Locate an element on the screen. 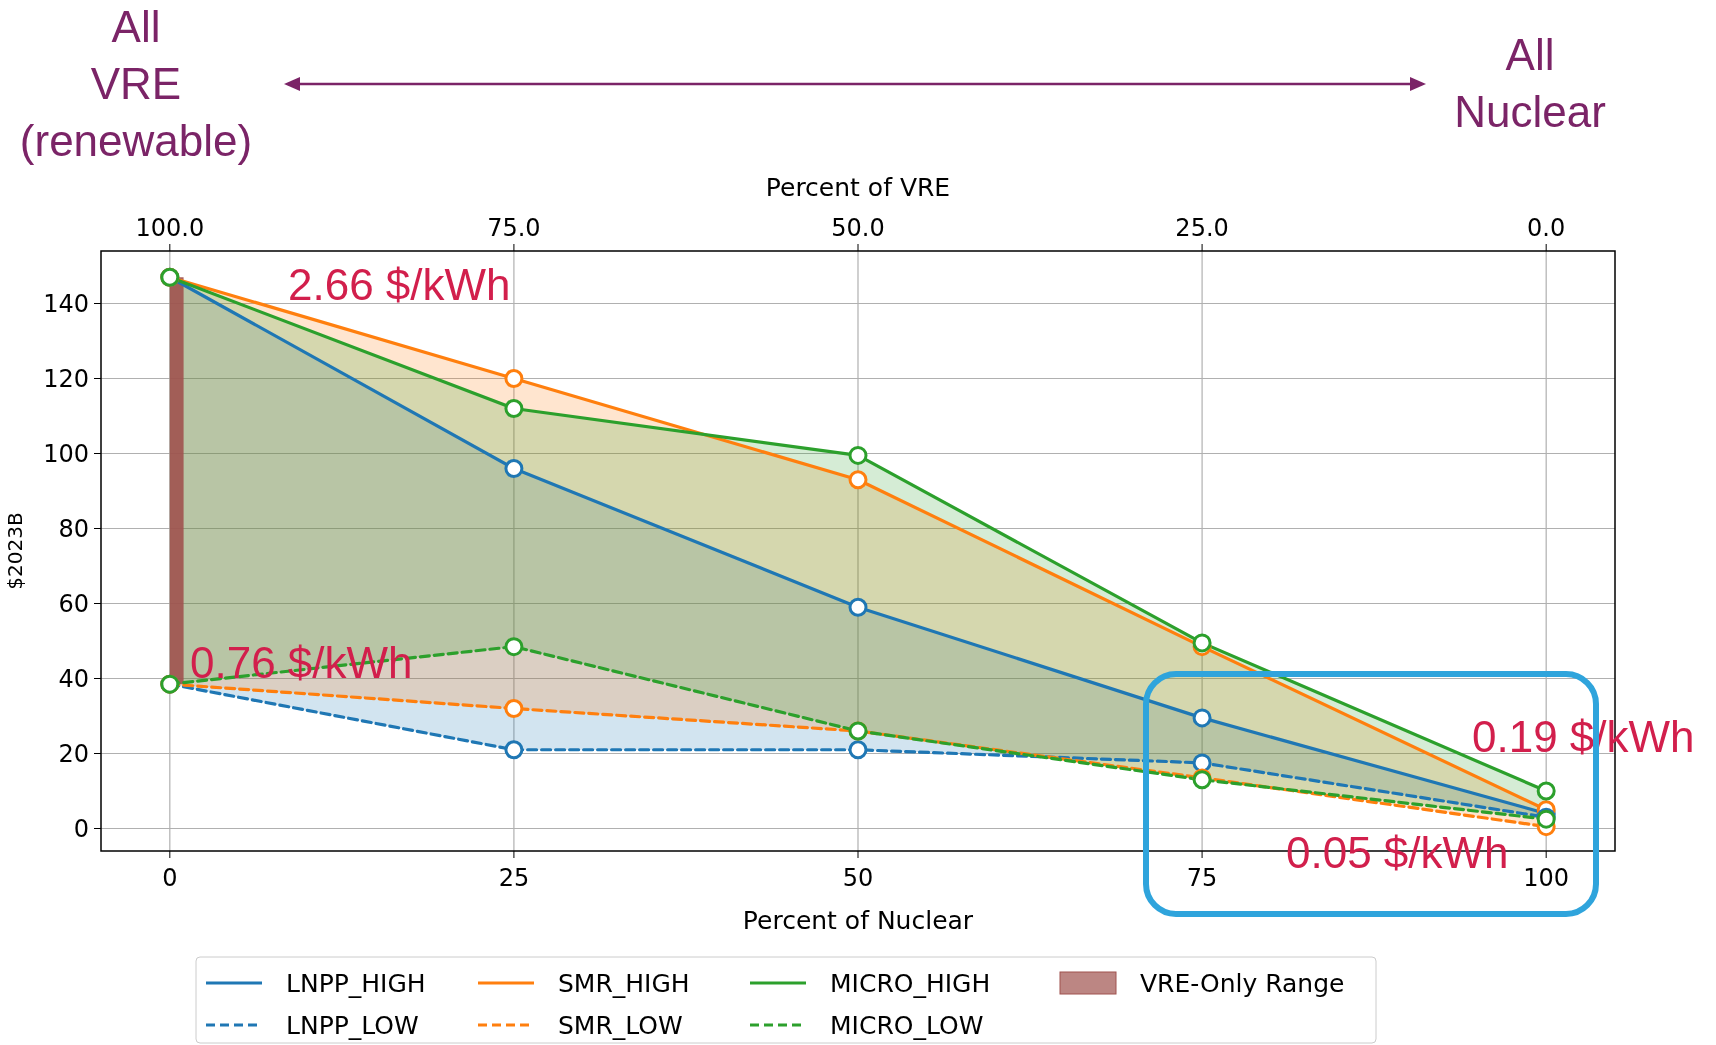 This screenshot has height=1045, width=1716. y-tick-label: 120 is located at coordinates (66, 378).